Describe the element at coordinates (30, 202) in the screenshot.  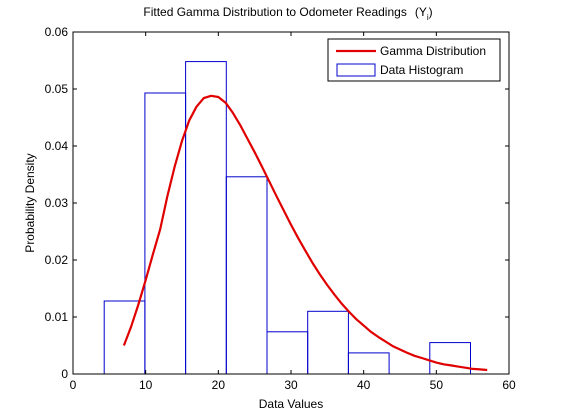
I see `y-axis-label: Probability Density` at that location.